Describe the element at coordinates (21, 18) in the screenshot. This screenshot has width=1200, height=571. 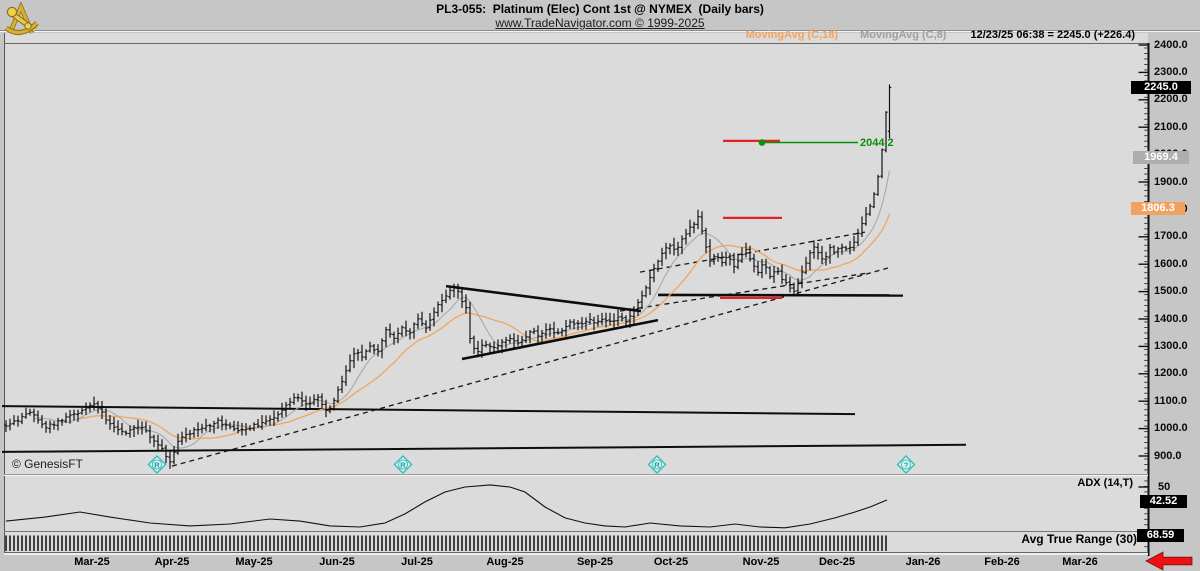
I see `genesis-sextant-logo-icon` at that location.